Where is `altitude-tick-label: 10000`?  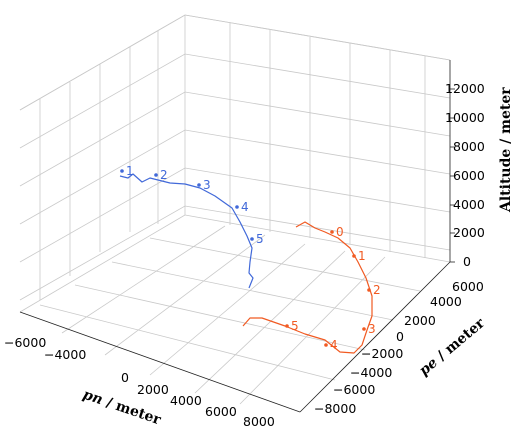 altitude-tick-label: 10000 is located at coordinates (465, 117).